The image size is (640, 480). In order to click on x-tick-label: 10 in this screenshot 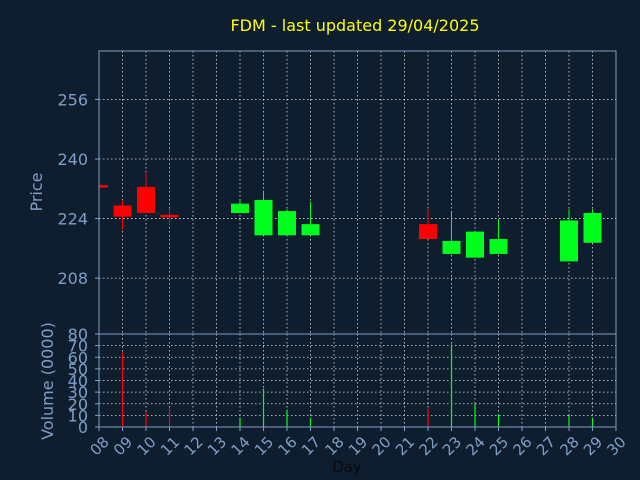, I will do `click(147, 446)`.